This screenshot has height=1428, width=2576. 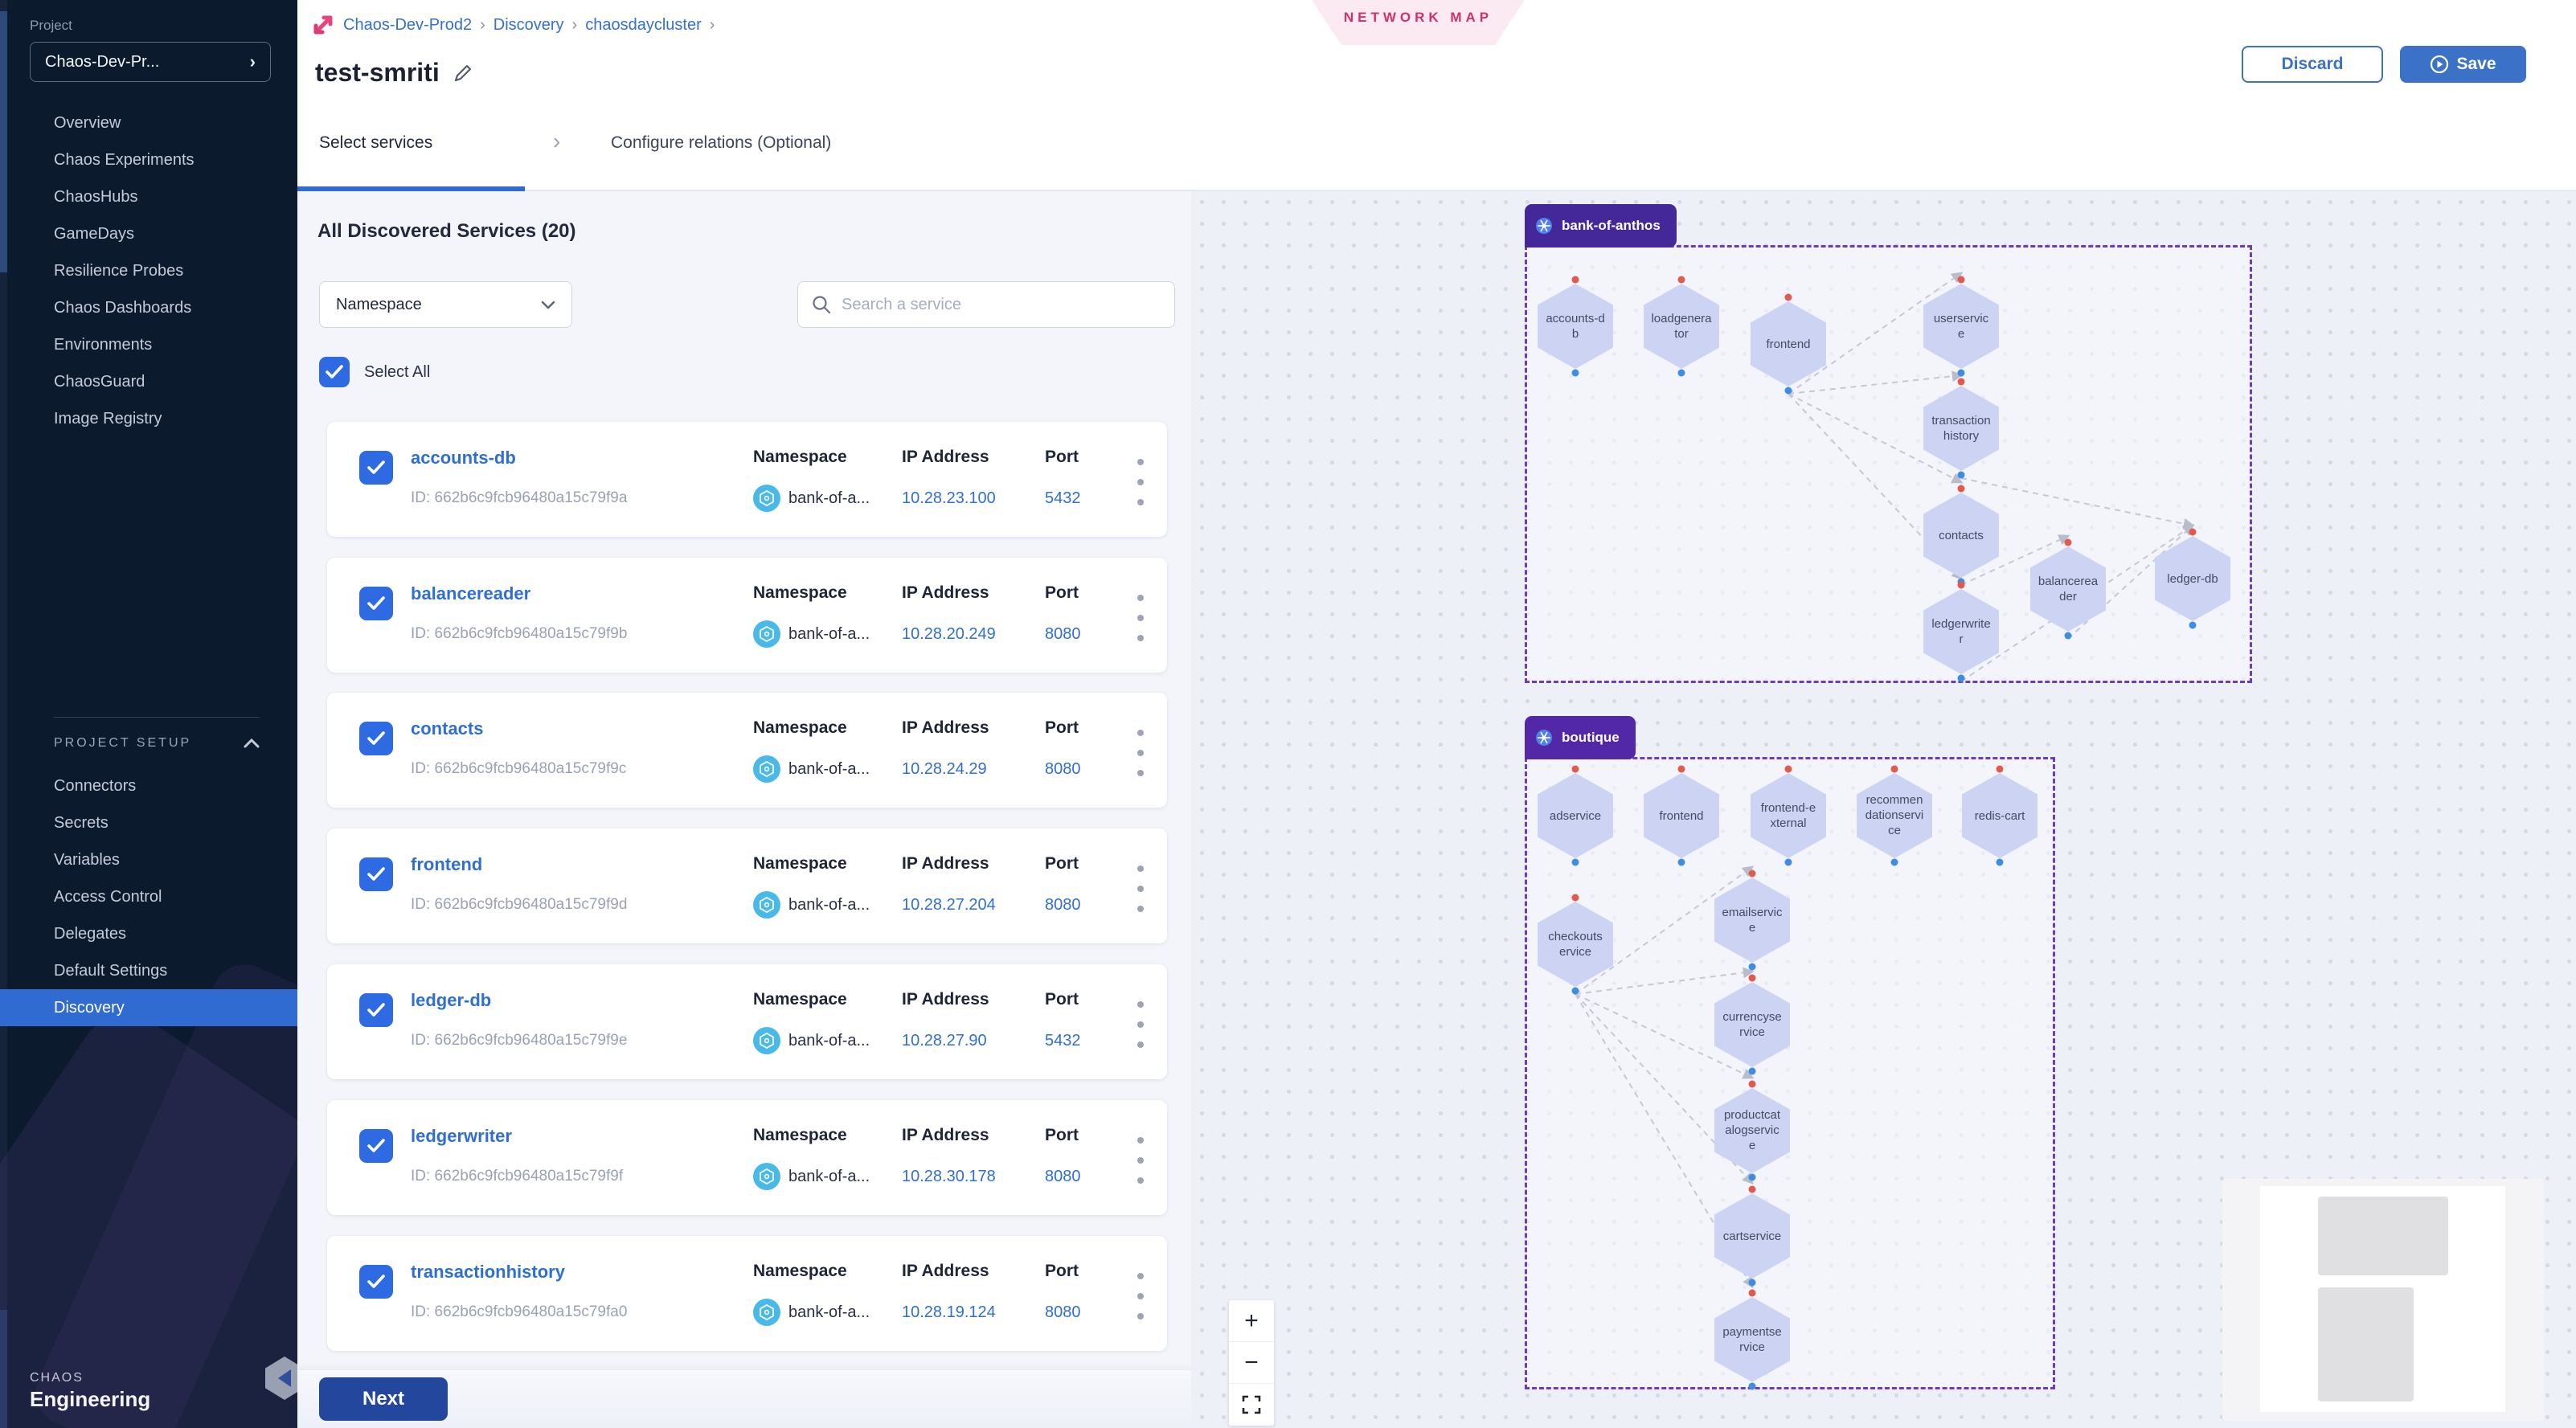 What do you see at coordinates (1251, 1363) in the screenshot?
I see `zoom-out-button: −` at bounding box center [1251, 1363].